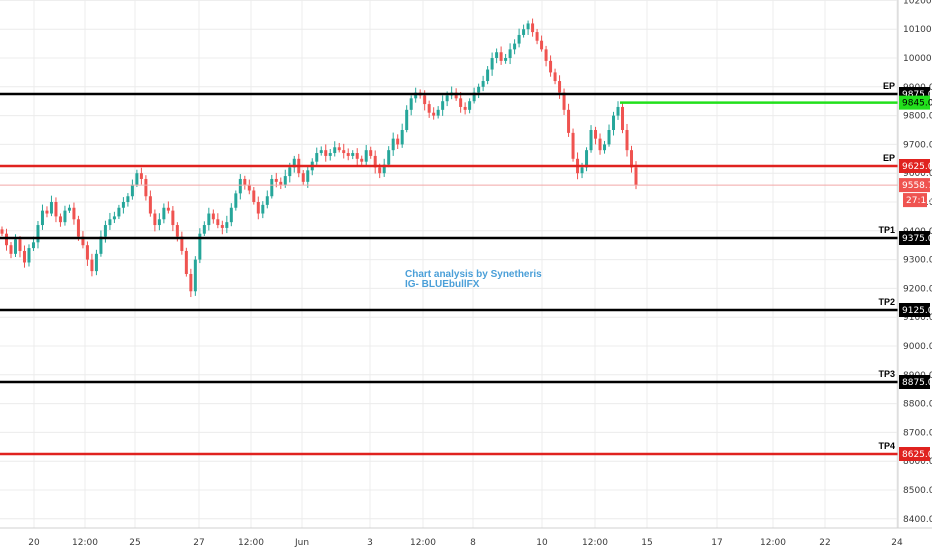 The width and height of the screenshot is (932, 550). I want to click on price-tick-label: 10000.0, so click(917, 59).